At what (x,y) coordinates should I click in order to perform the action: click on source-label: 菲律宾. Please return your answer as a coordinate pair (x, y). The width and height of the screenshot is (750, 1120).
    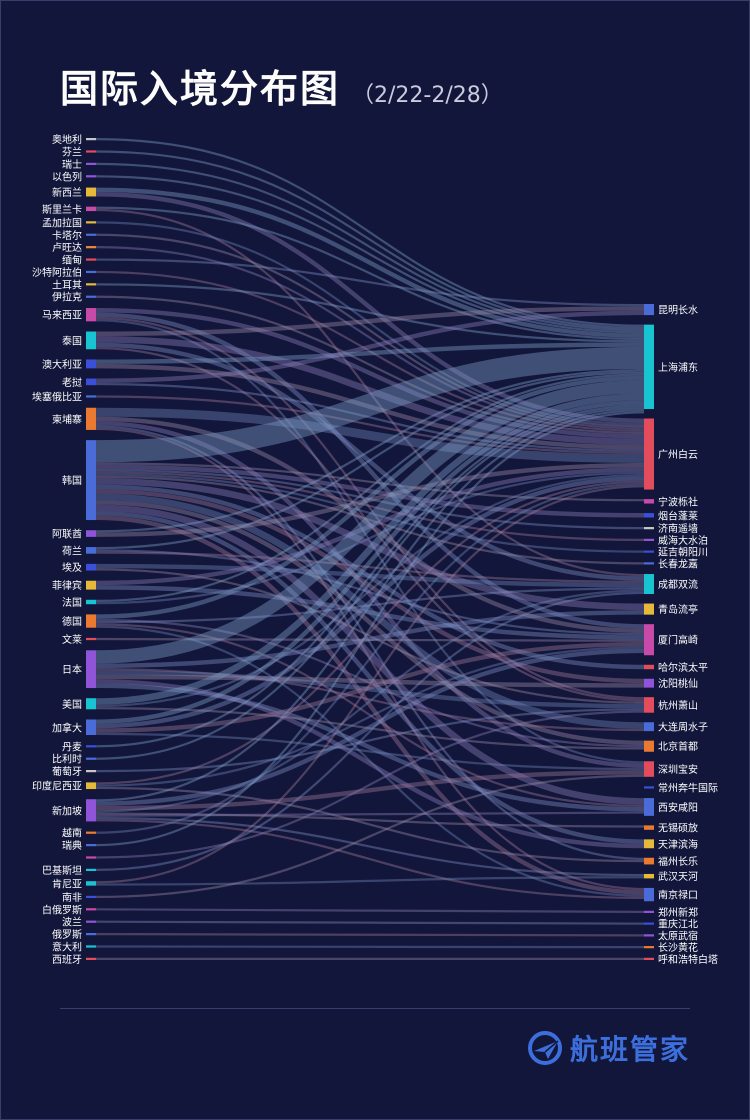
    Looking at the image, I should click on (67, 585).